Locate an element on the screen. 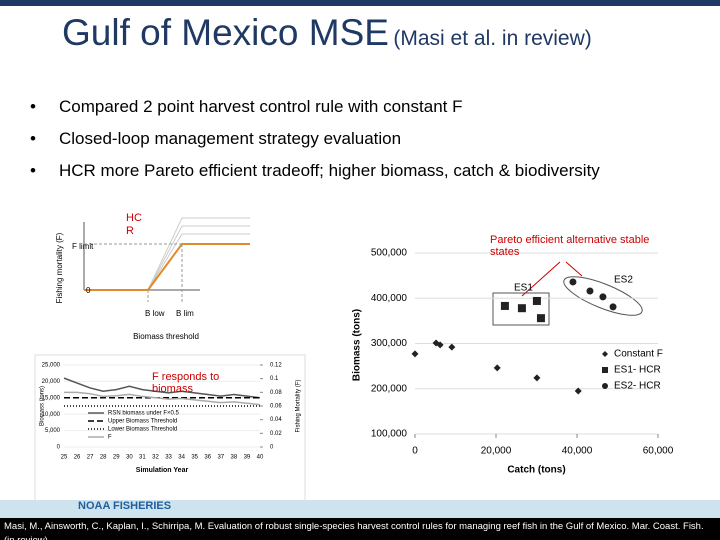 This screenshot has height=540, width=720. x-axis-label: Catch (tons) is located at coordinates (536, 470).